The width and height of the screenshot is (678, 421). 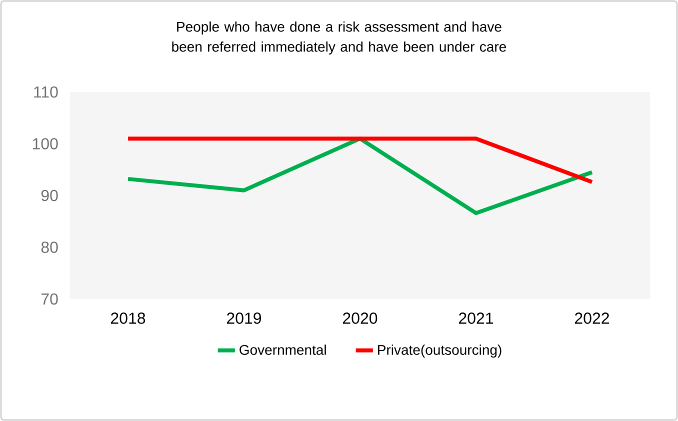 What do you see at coordinates (49, 196) in the screenshot?
I see `y-tick-label: 90` at bounding box center [49, 196].